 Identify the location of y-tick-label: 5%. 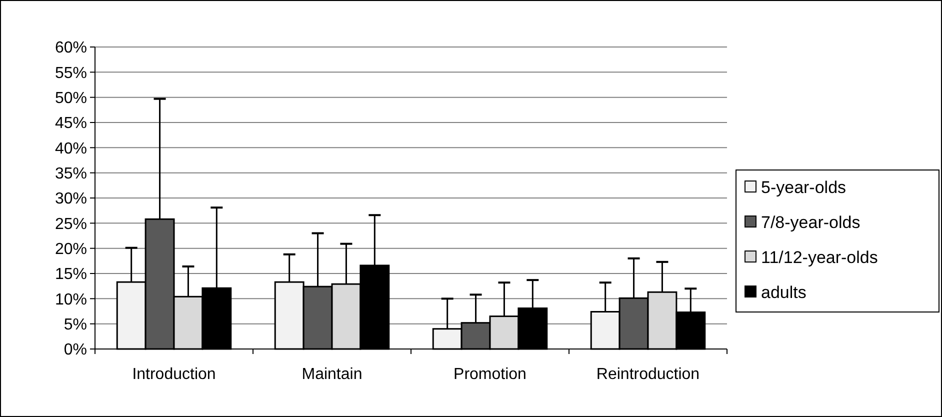
(75, 325).